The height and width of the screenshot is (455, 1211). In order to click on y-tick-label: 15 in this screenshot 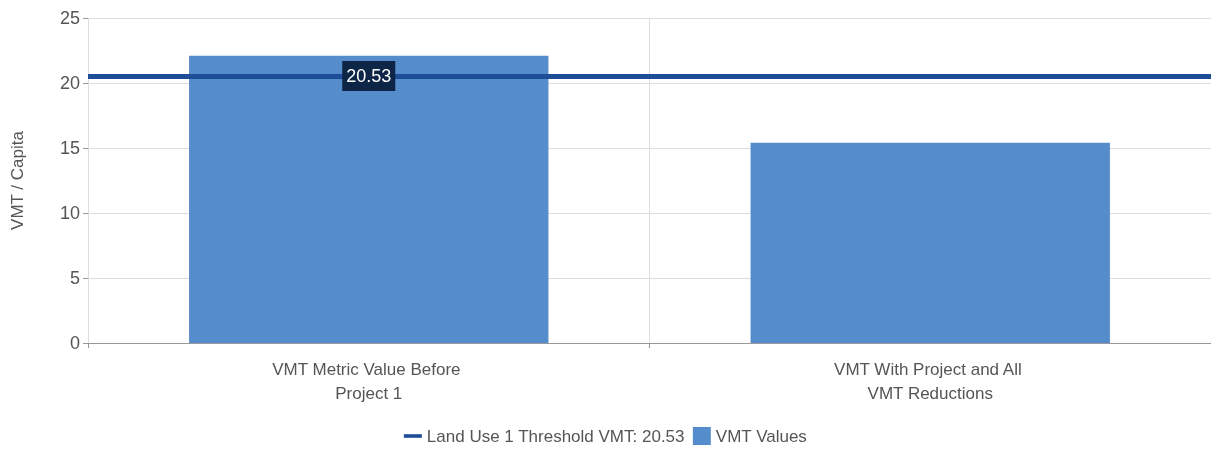, I will do `click(69, 148)`.